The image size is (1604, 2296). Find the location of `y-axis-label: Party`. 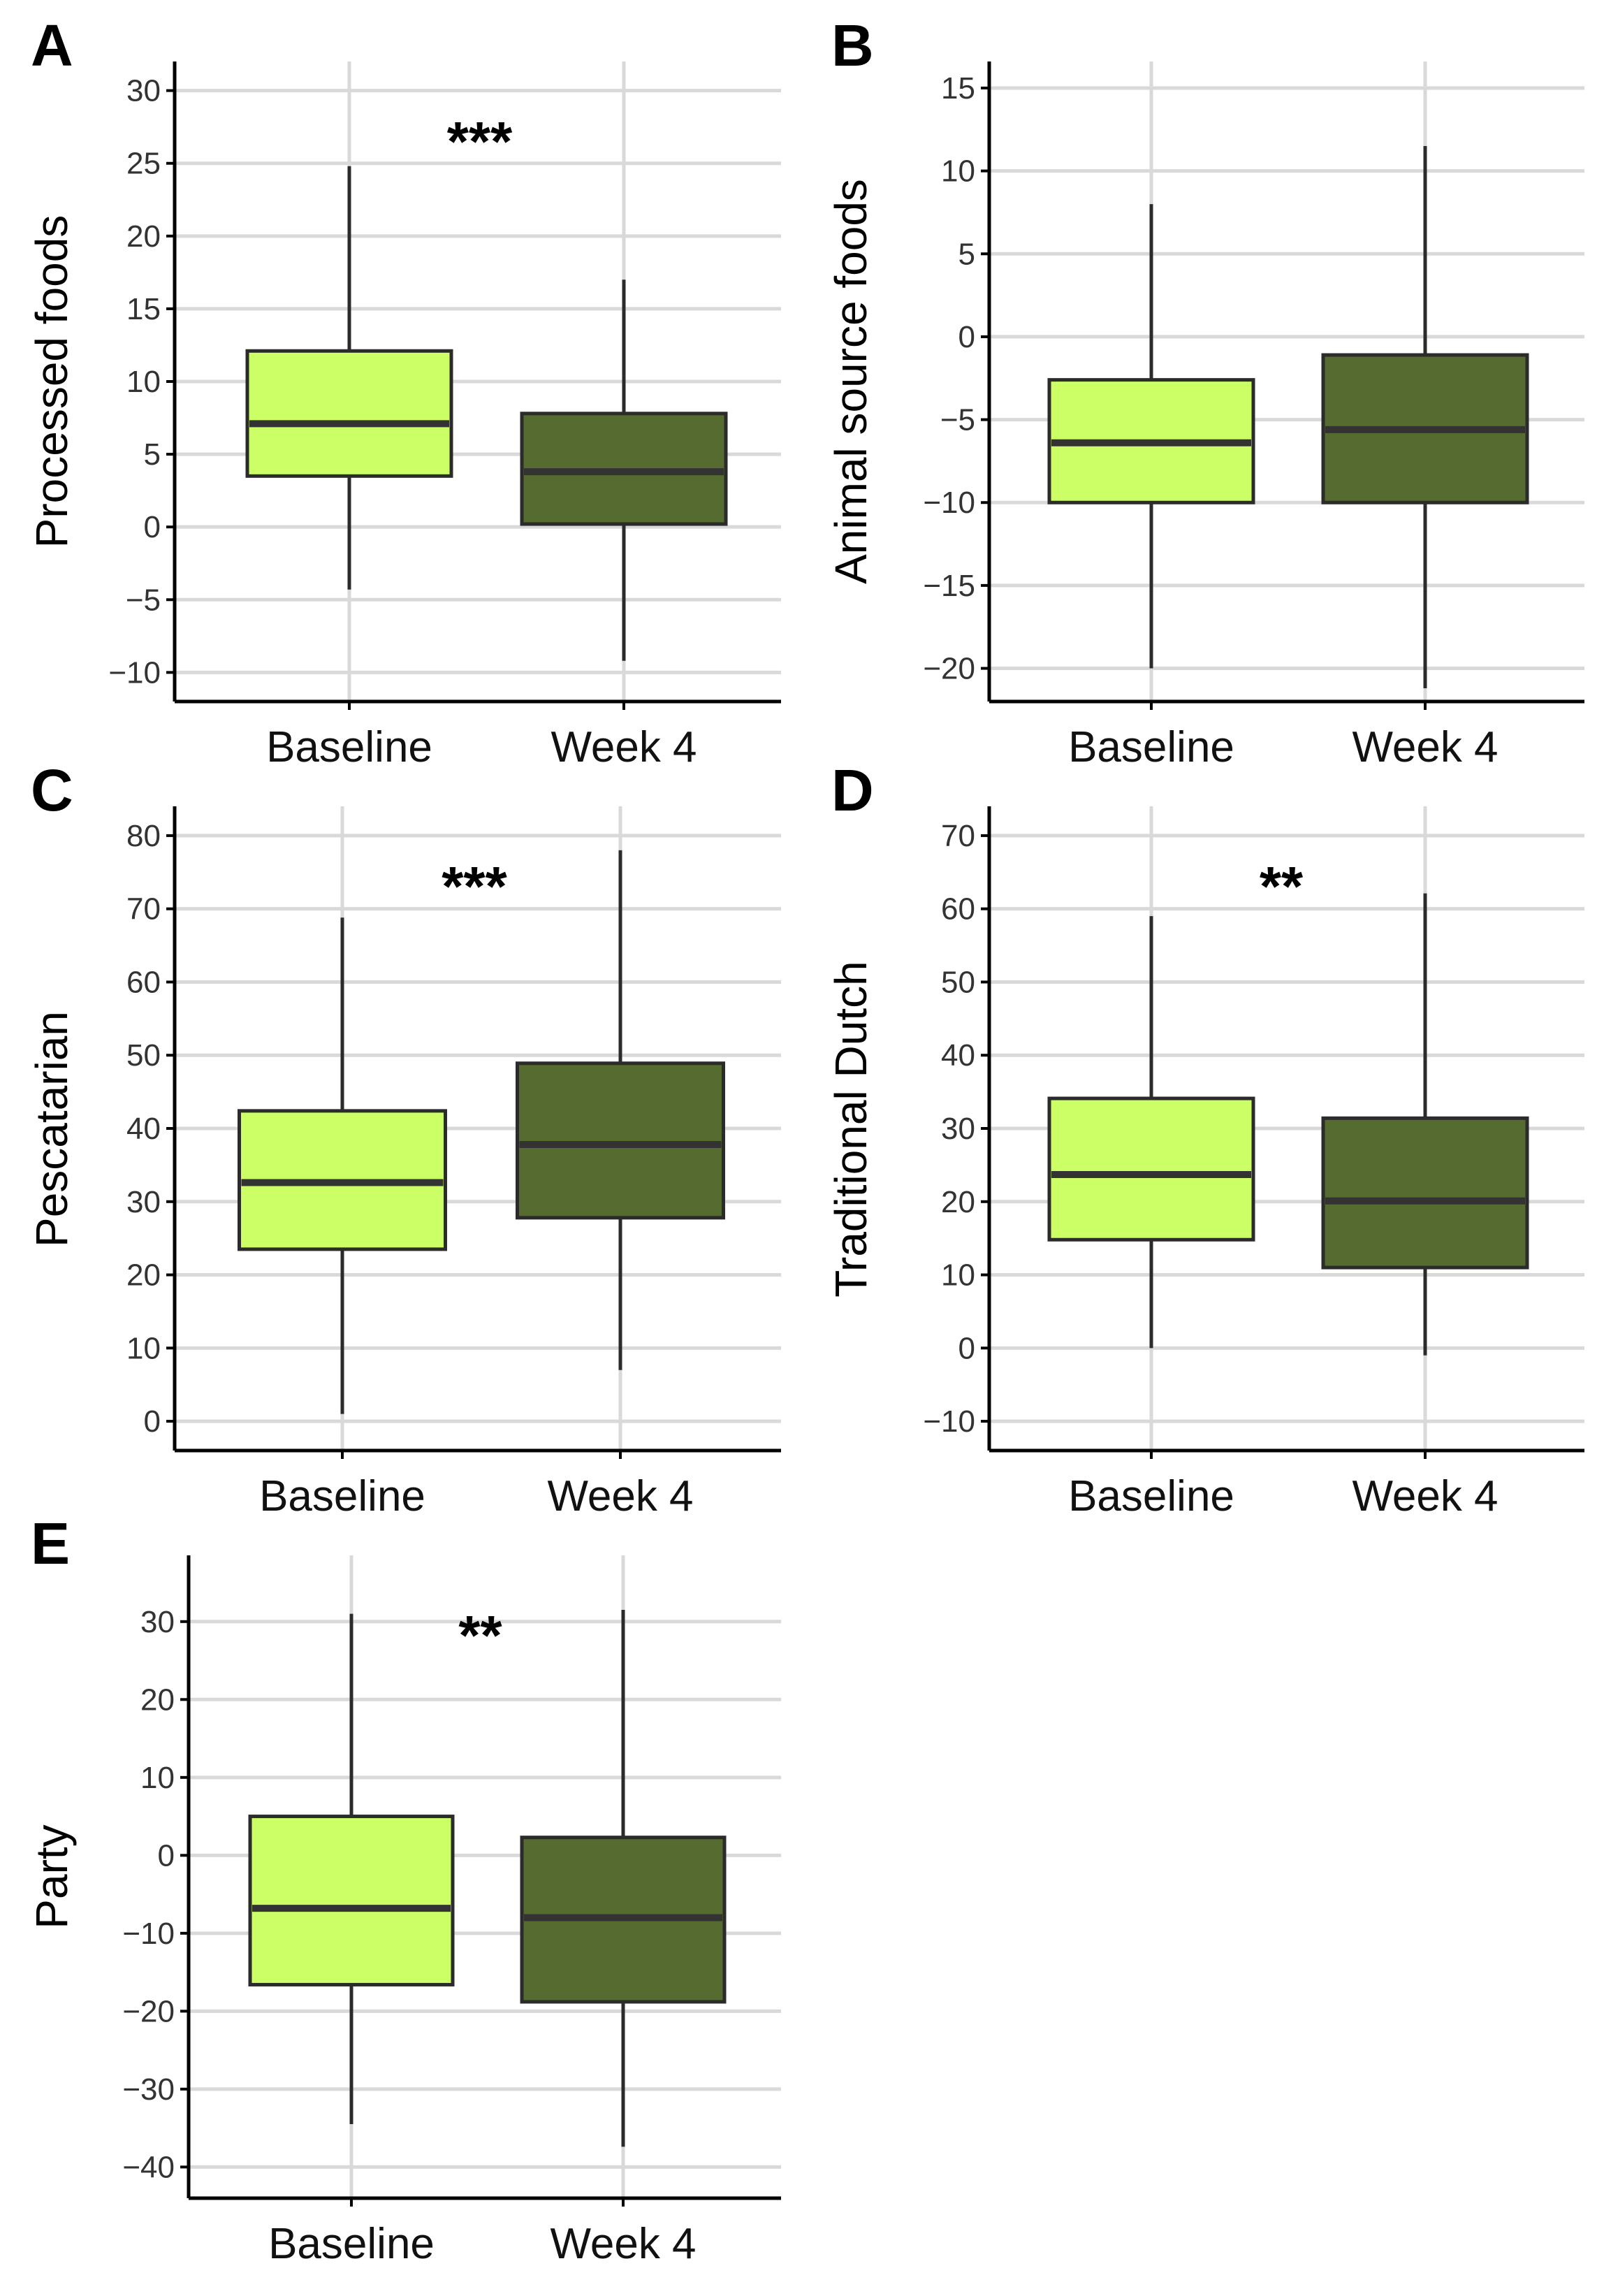

y-axis-label: Party is located at coordinates (52, 1876).